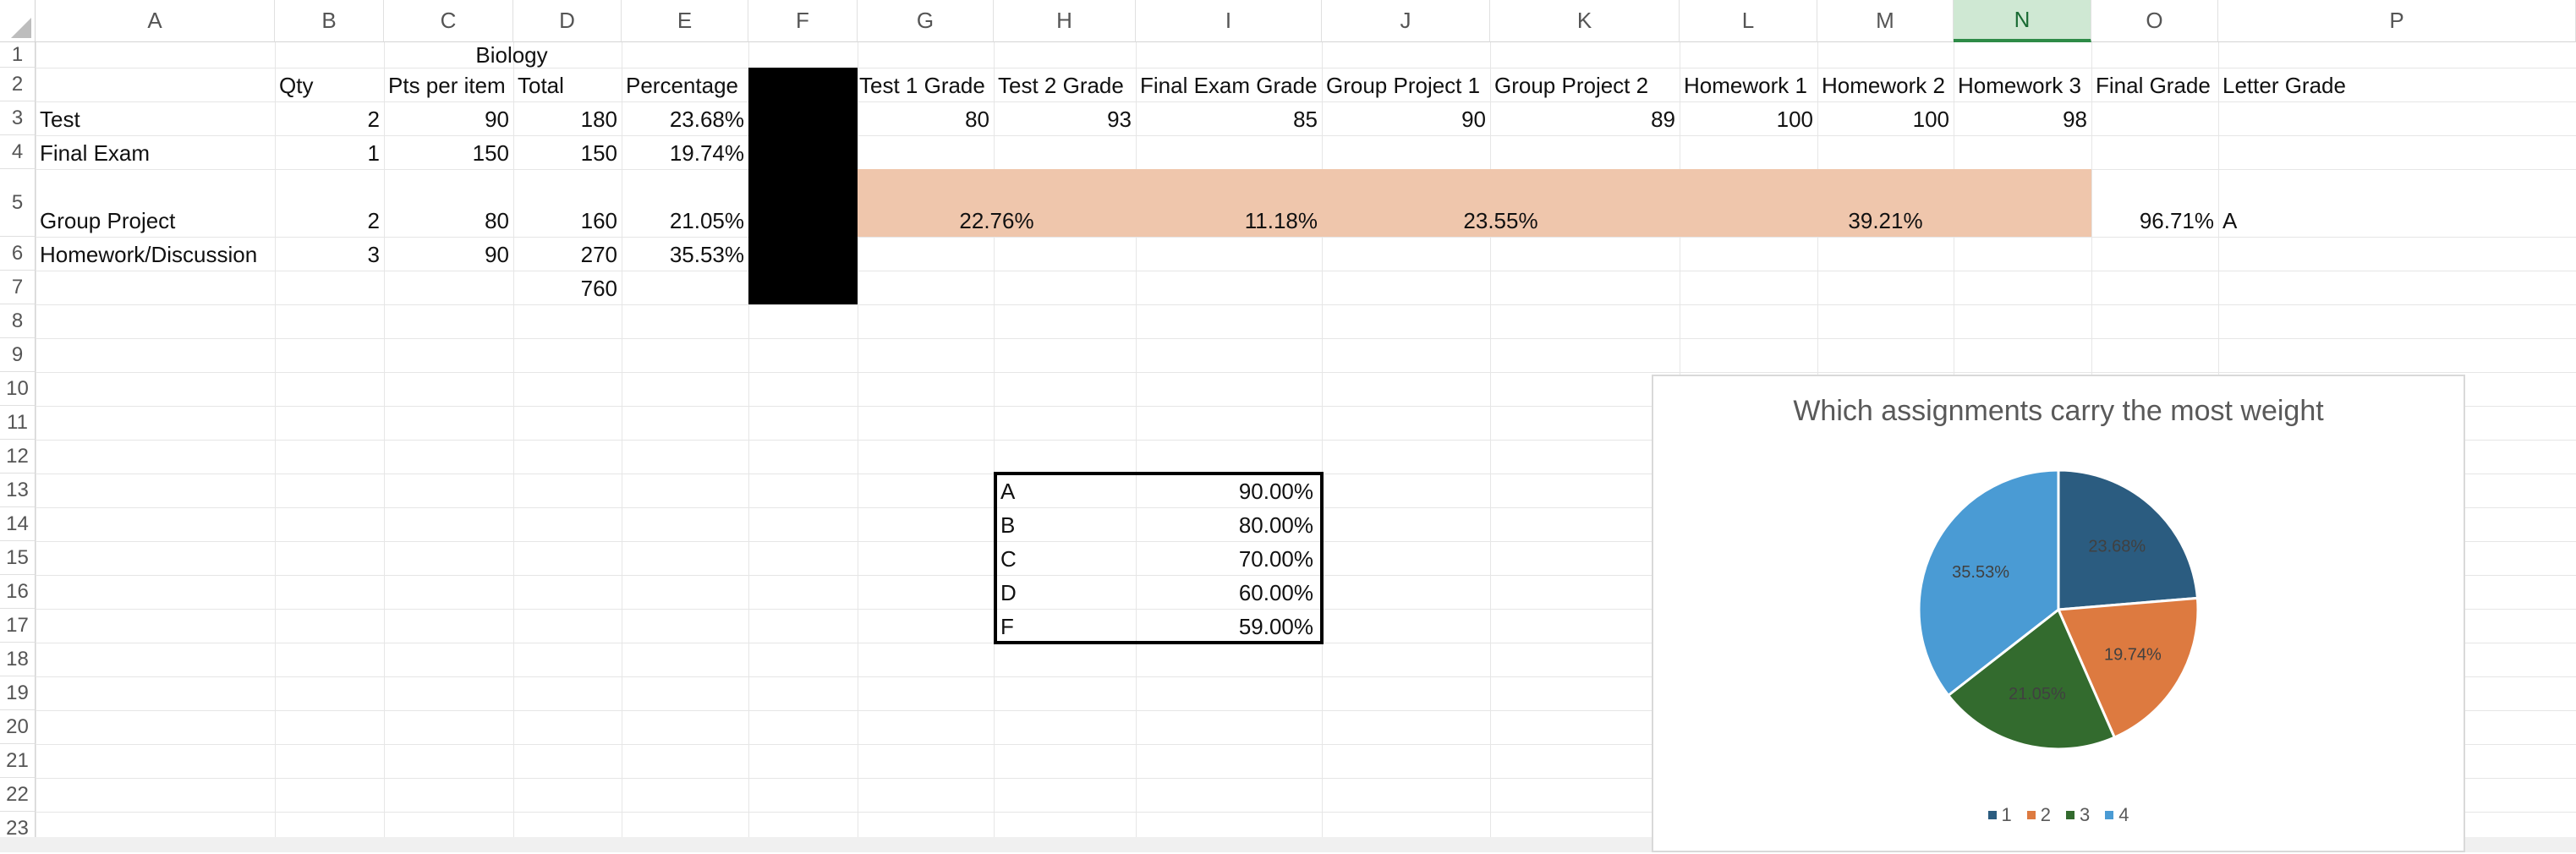  I want to click on row-header-19: 19, so click(18, 693).